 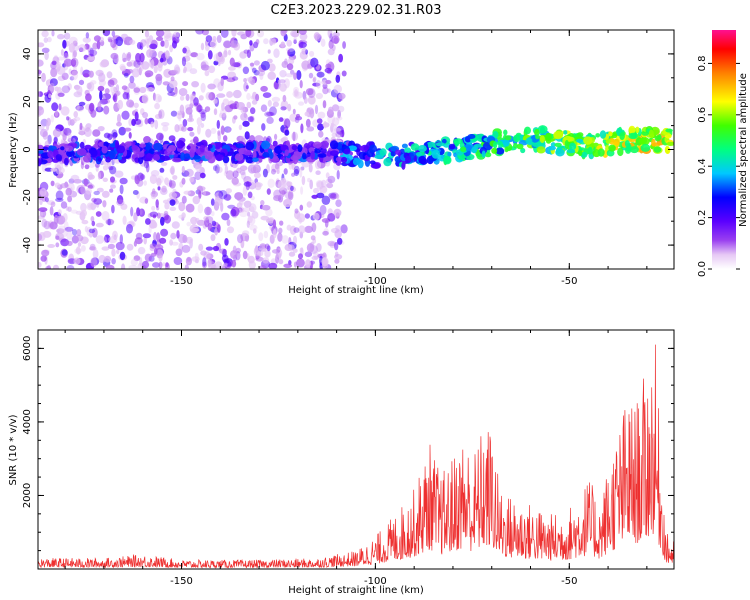 What do you see at coordinates (181, 581) in the screenshot?
I see `x-tick-label: -150` at bounding box center [181, 581].